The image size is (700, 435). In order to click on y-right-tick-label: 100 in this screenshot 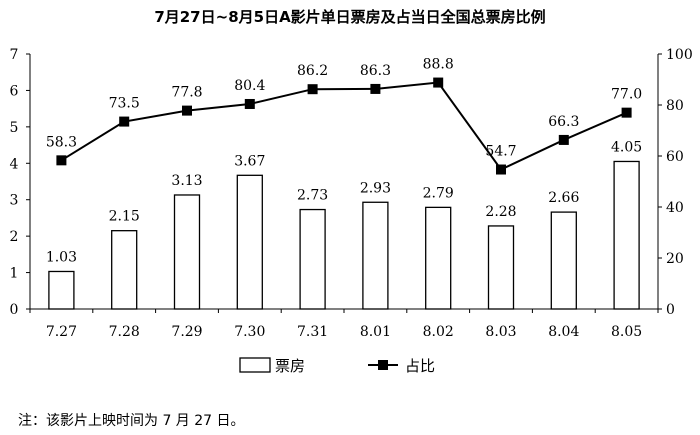, I will do `click(679, 55)`.